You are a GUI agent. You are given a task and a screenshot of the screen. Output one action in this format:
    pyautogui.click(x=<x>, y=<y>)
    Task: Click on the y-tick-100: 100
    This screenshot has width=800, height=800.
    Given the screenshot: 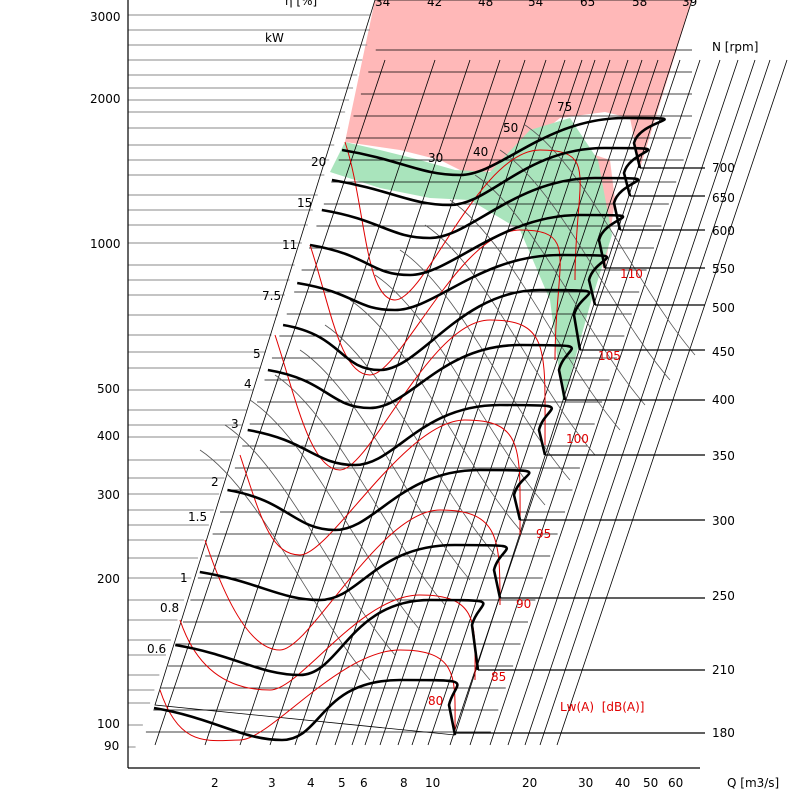 What is the action you would take?
    pyautogui.click(x=108, y=724)
    